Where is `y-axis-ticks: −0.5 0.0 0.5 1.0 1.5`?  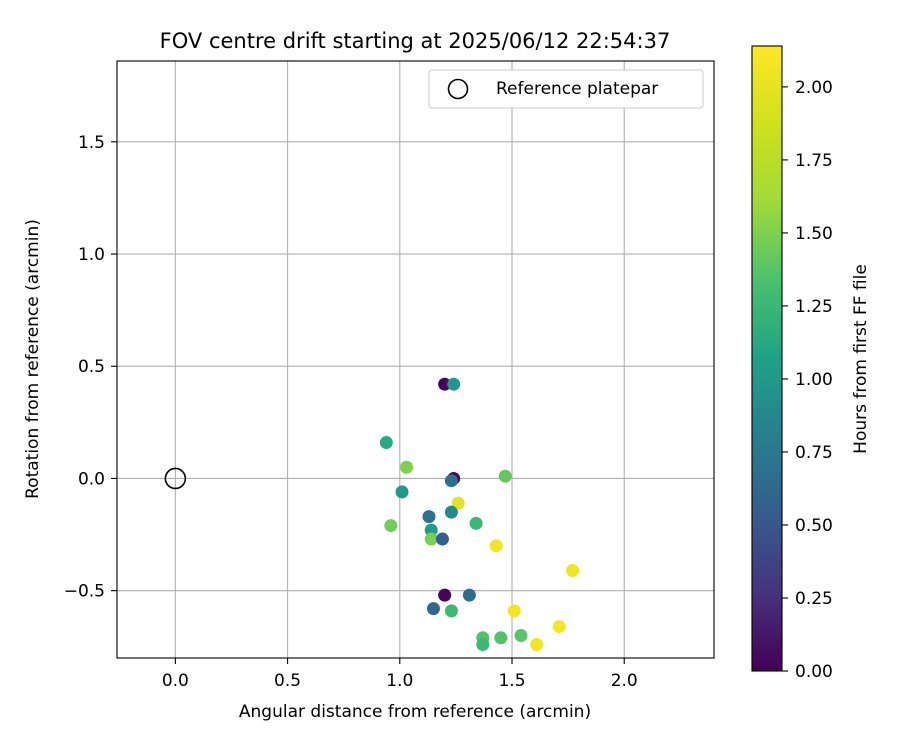
y-axis-ticks: −0.5 0.0 0.5 1.0 1.5 is located at coordinates (90, 367).